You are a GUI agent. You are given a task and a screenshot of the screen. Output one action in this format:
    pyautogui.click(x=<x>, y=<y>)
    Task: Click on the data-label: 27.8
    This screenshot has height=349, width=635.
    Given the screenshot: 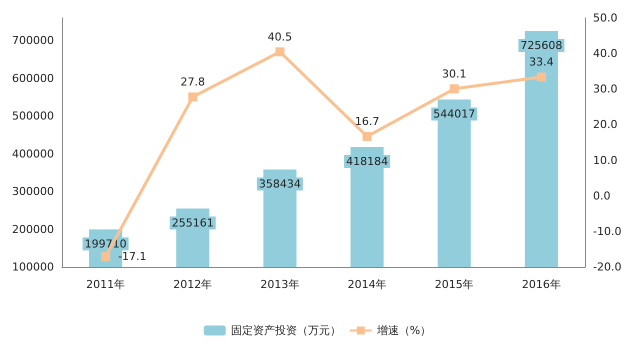 What is the action you would take?
    pyautogui.click(x=192, y=81)
    